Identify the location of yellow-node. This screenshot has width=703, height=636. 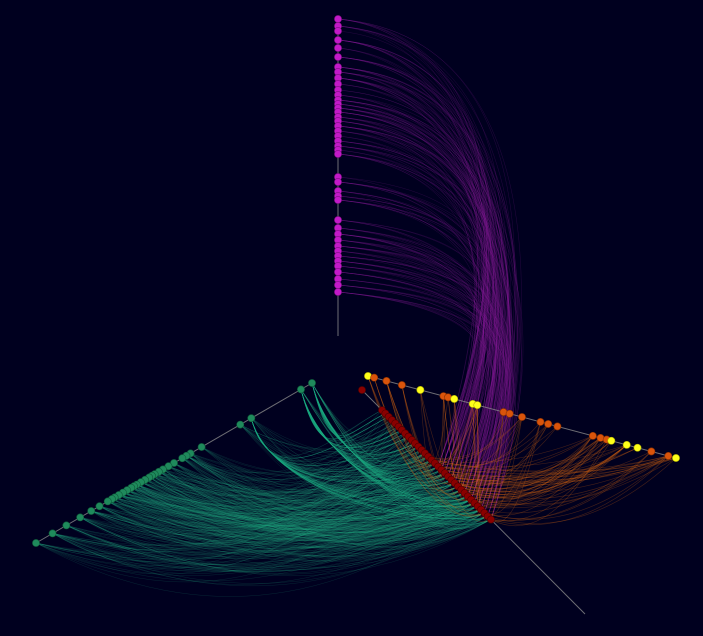
(420, 390).